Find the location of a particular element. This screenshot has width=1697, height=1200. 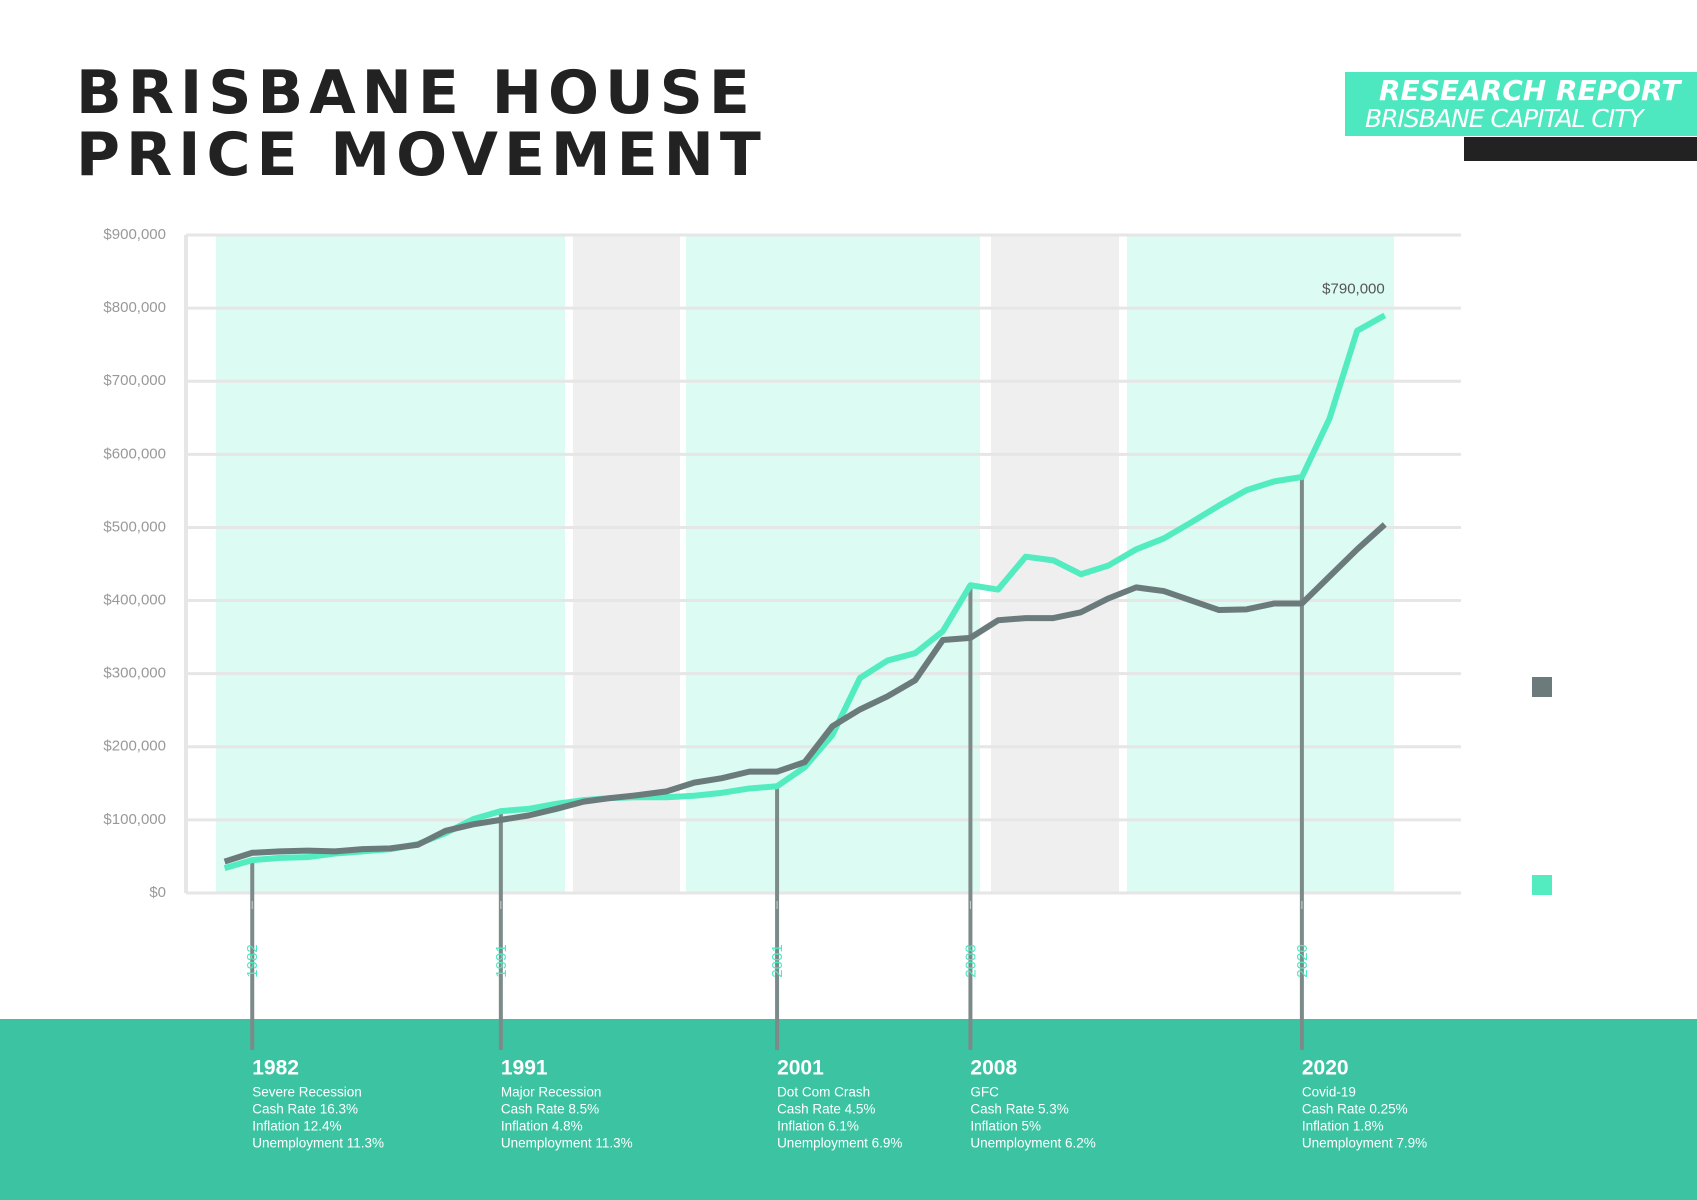

event-detail: Severe Recession is located at coordinates (307, 1092).